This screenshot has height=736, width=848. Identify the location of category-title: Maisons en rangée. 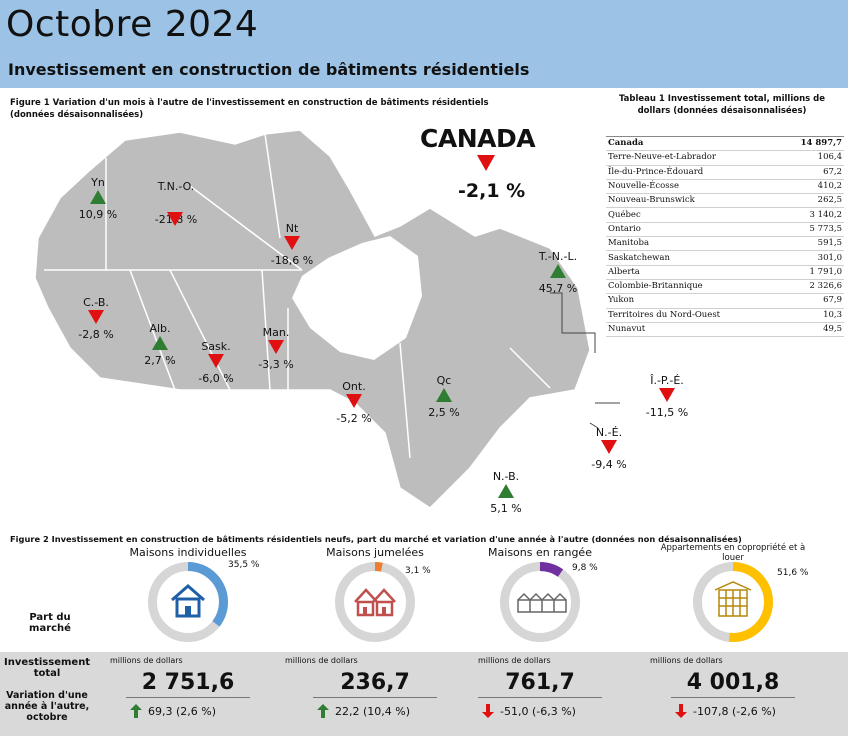
(540, 552).